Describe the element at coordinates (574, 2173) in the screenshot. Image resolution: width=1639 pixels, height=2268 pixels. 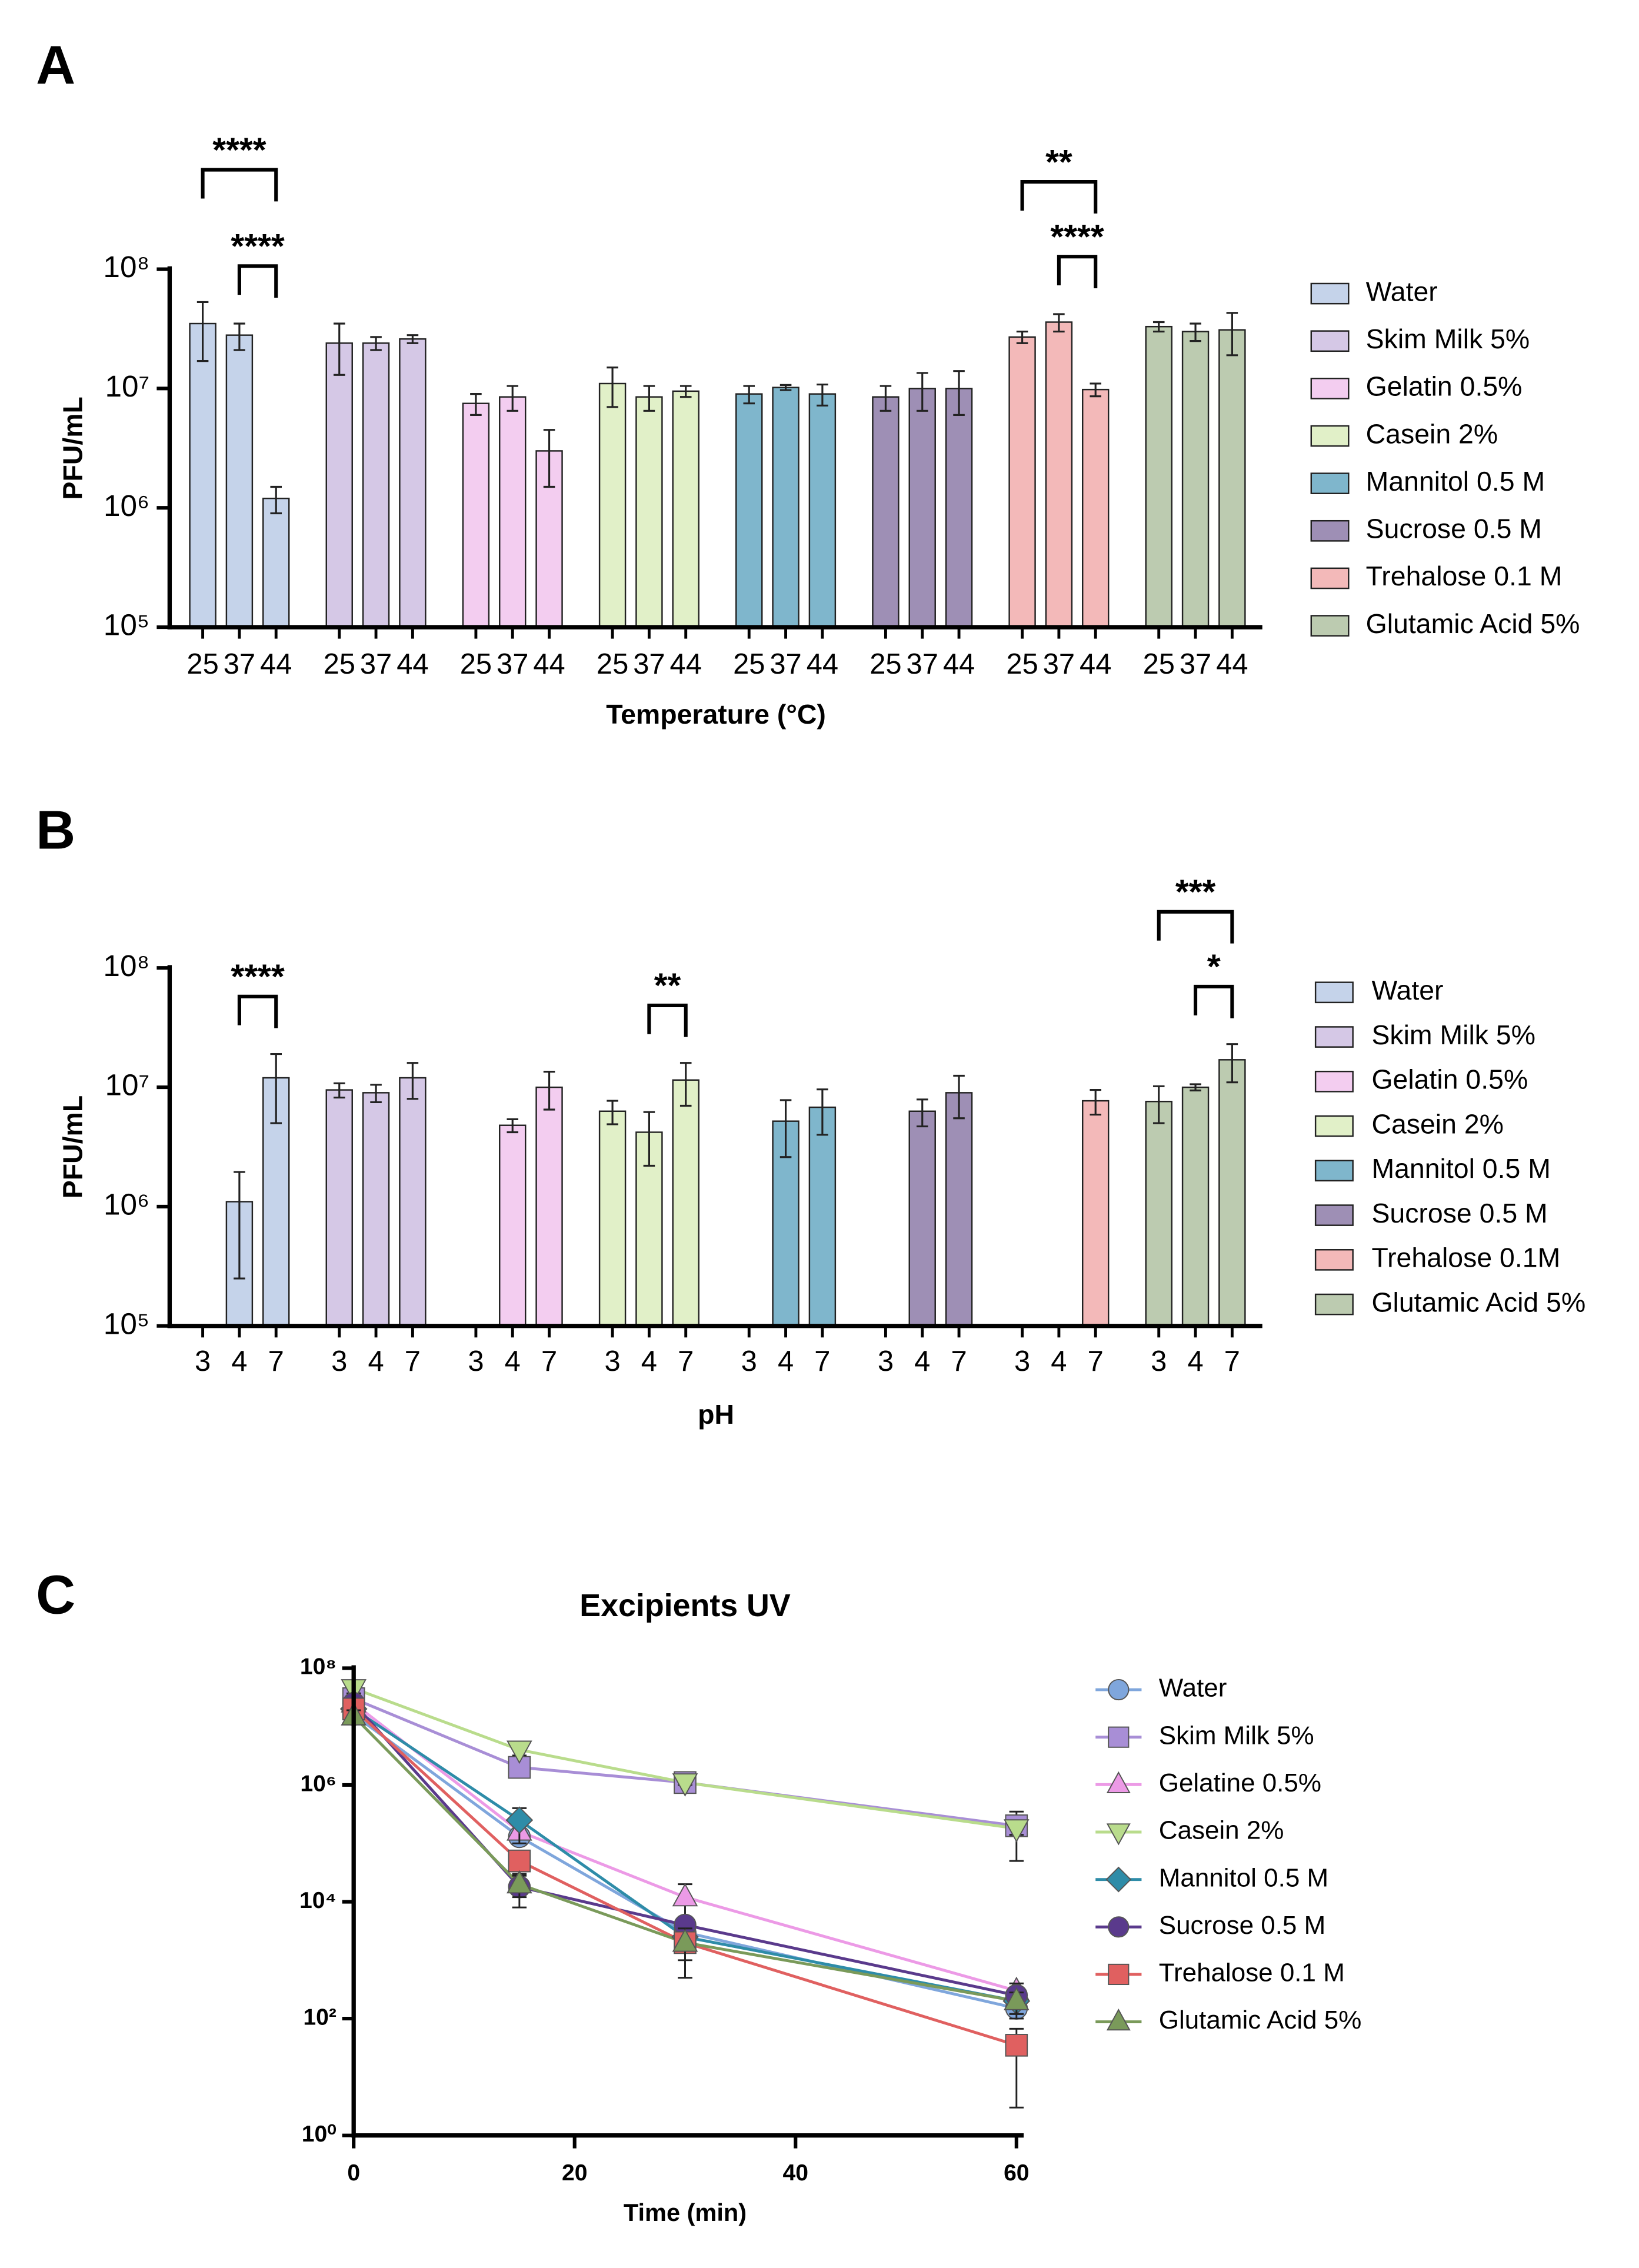
I see `x-tick-label: 20` at that location.